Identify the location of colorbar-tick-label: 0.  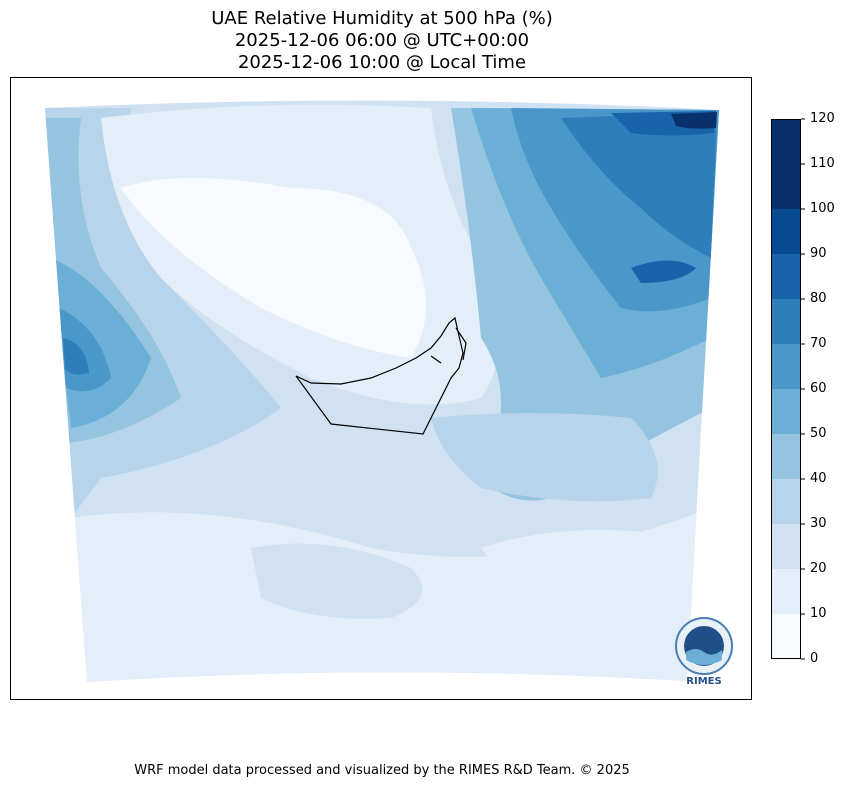
(814, 658).